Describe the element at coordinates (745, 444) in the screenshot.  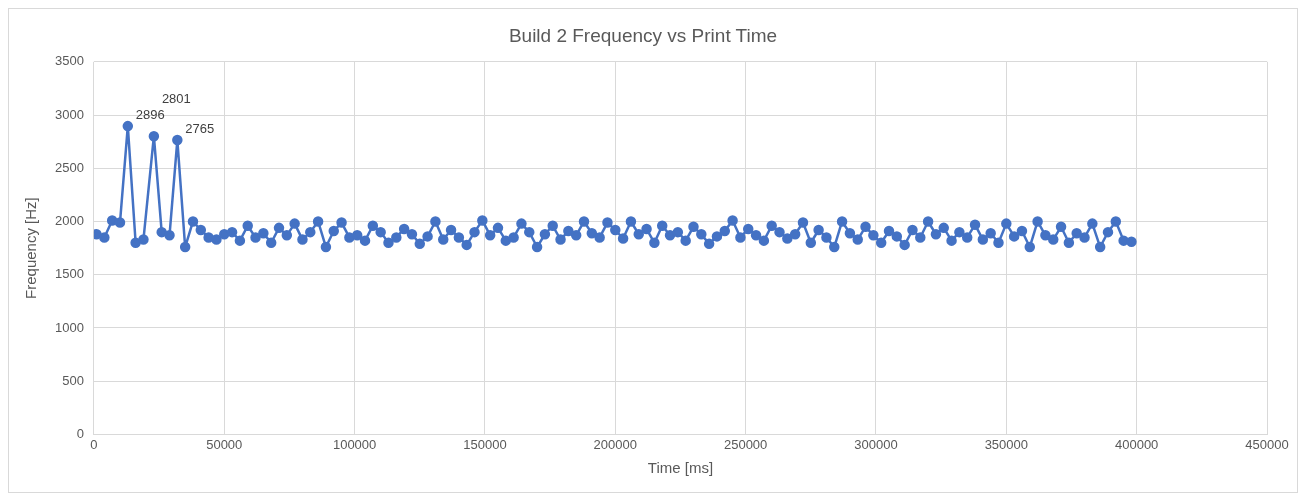
I see `x-tick-label: 250000` at that location.